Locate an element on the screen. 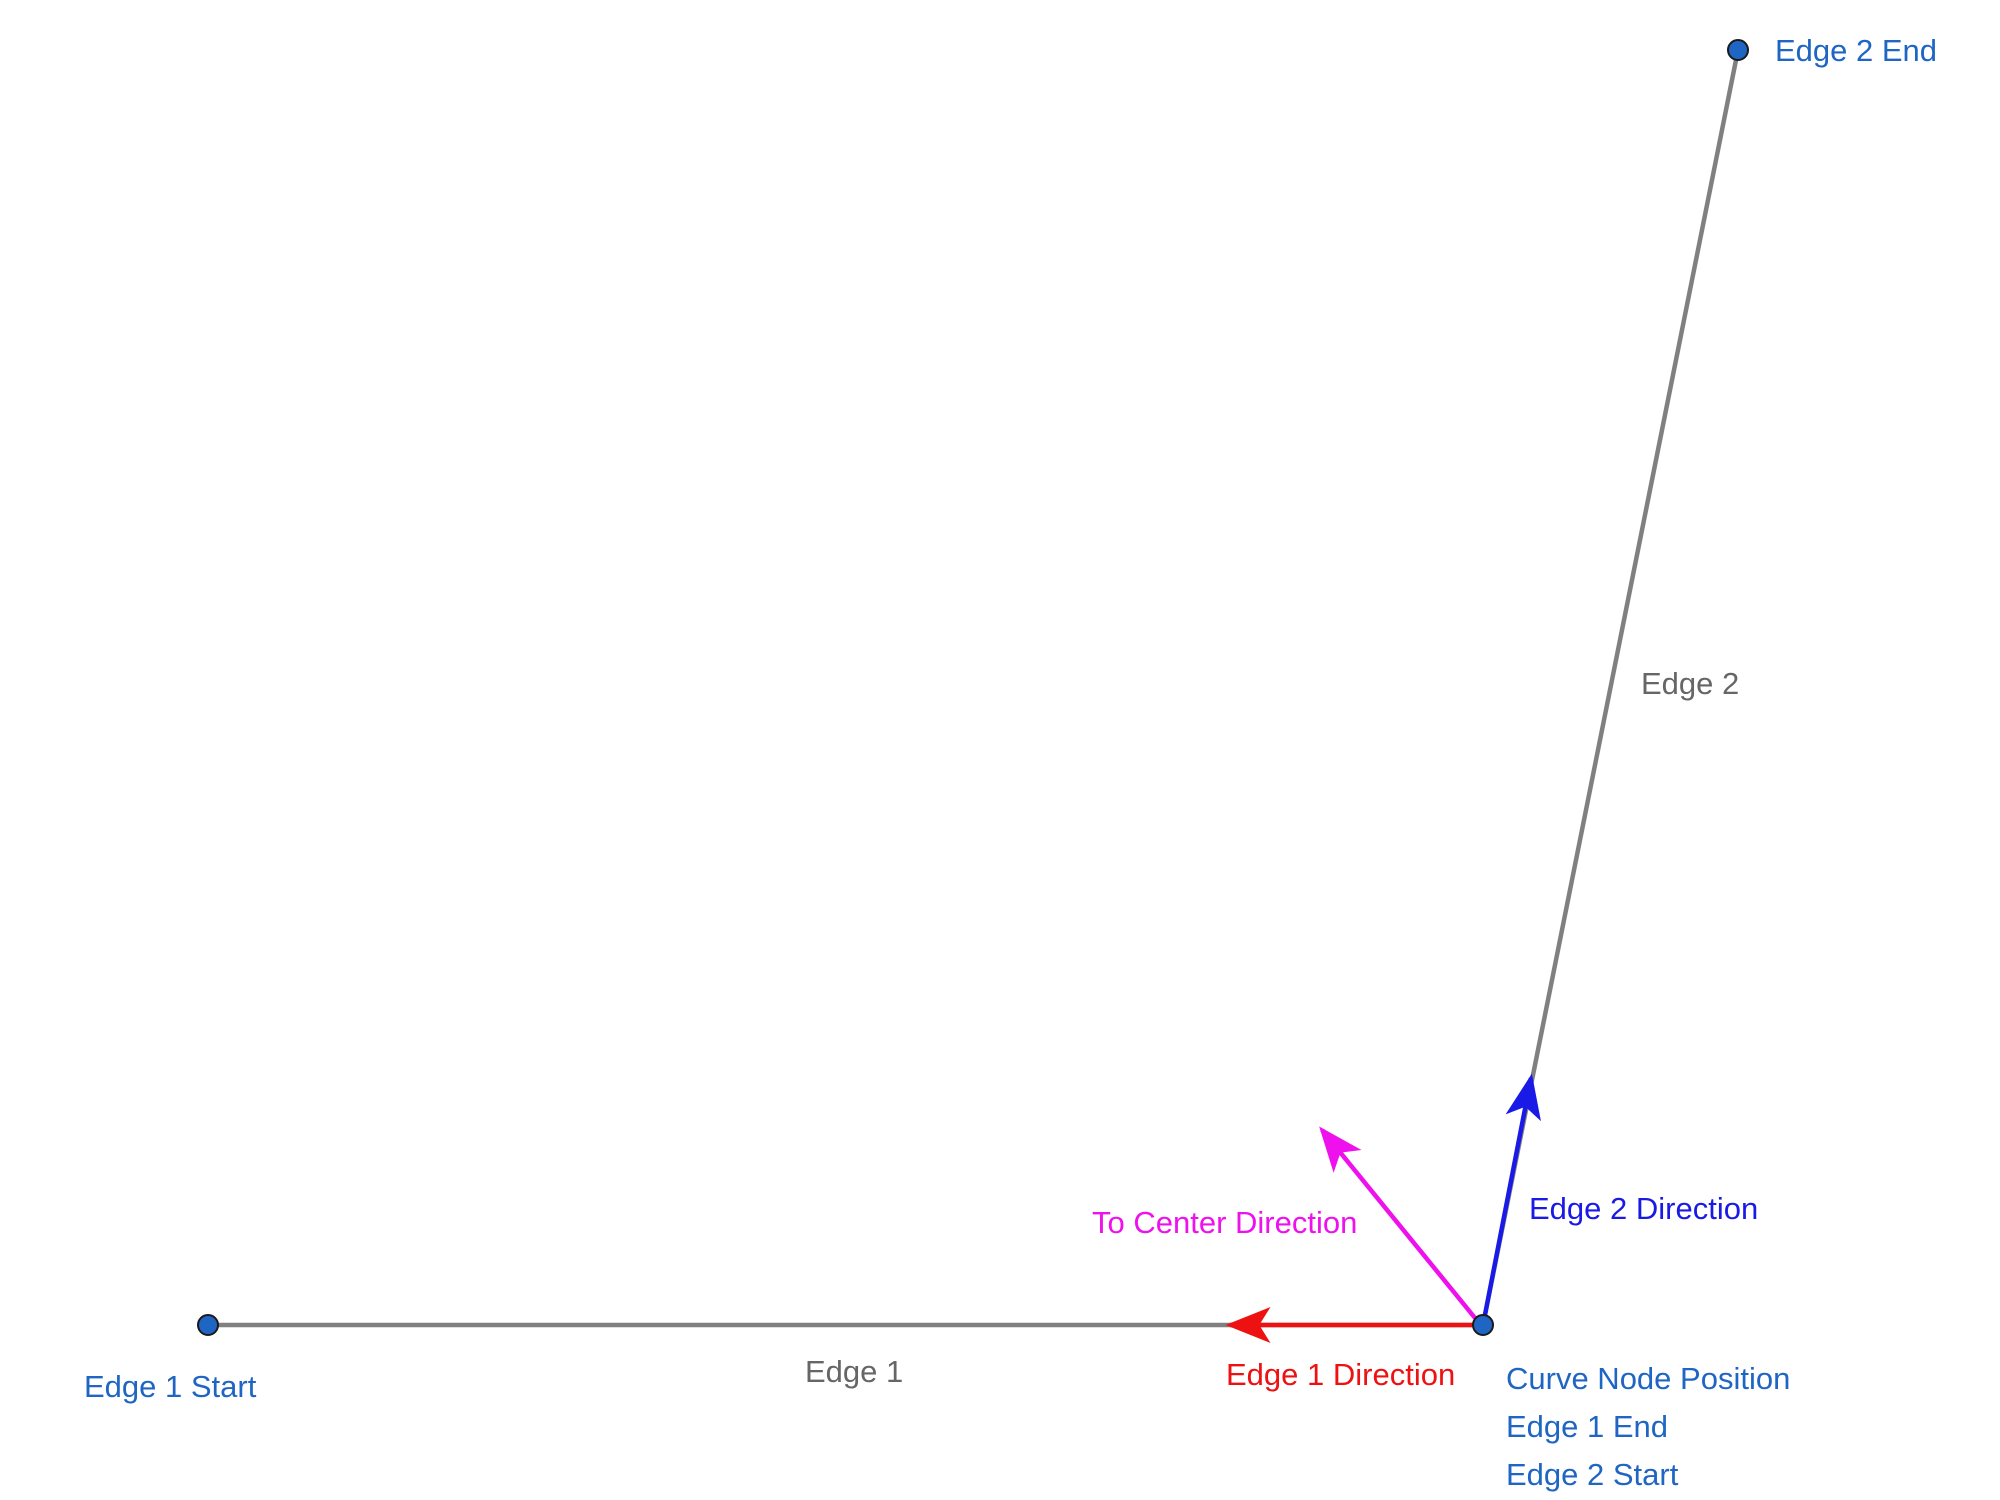 The height and width of the screenshot is (1500, 2000). curve-node-position-label: Curve Node Position is located at coordinates (1648, 1378).